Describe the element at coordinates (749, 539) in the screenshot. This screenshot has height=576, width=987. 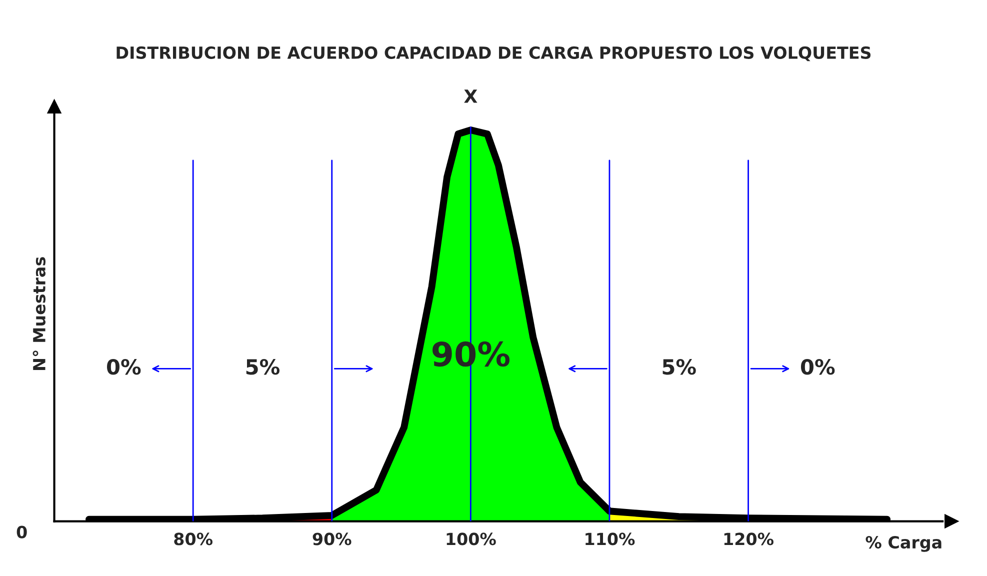
I see `x-tick-label: 120%` at that location.